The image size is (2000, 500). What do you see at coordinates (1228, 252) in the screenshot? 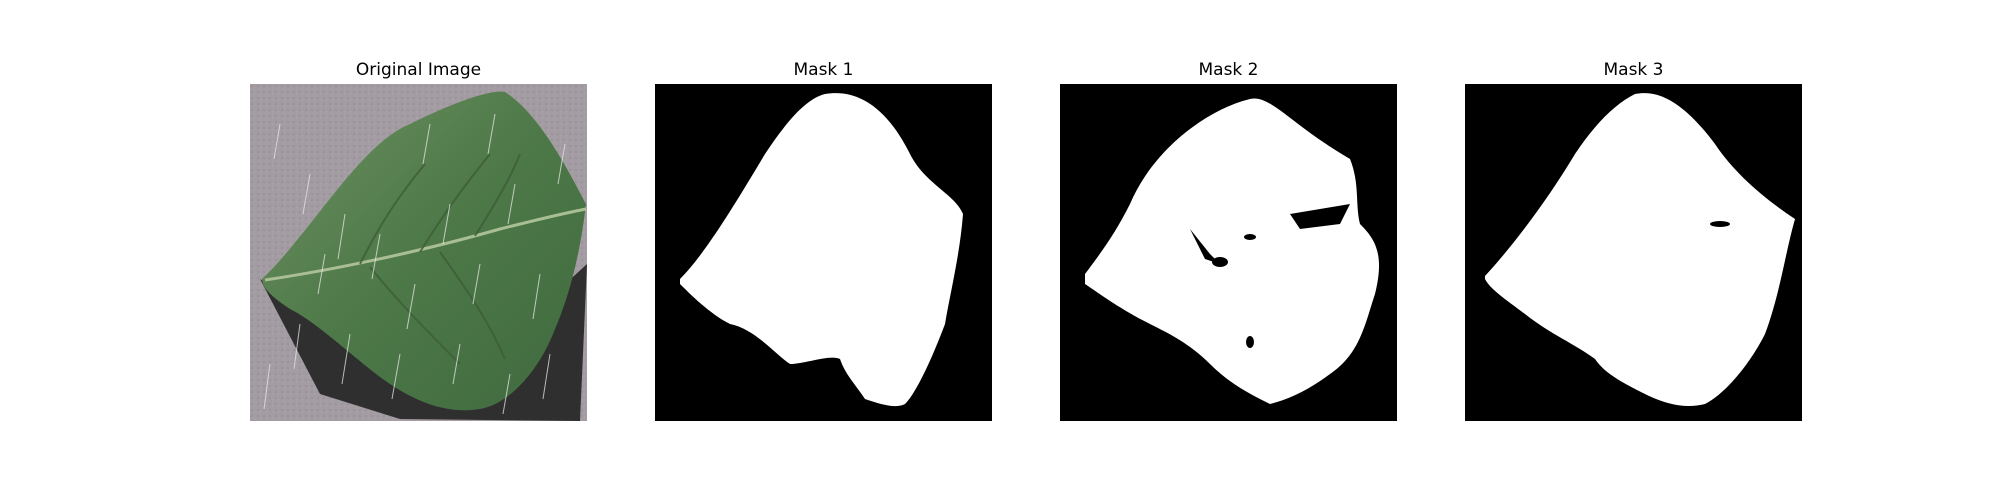
I see `mask-2-image` at bounding box center [1228, 252].